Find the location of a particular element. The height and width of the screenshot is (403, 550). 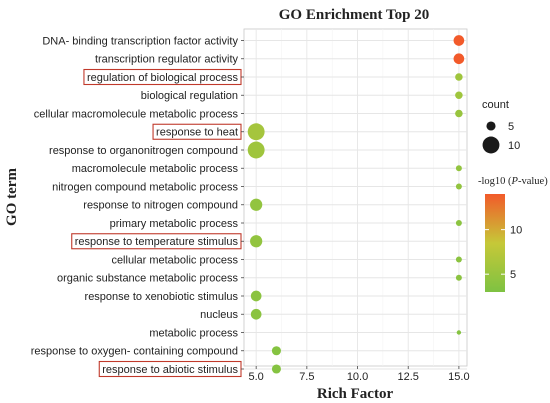

color-legend-label: 5 is located at coordinates (513, 275).